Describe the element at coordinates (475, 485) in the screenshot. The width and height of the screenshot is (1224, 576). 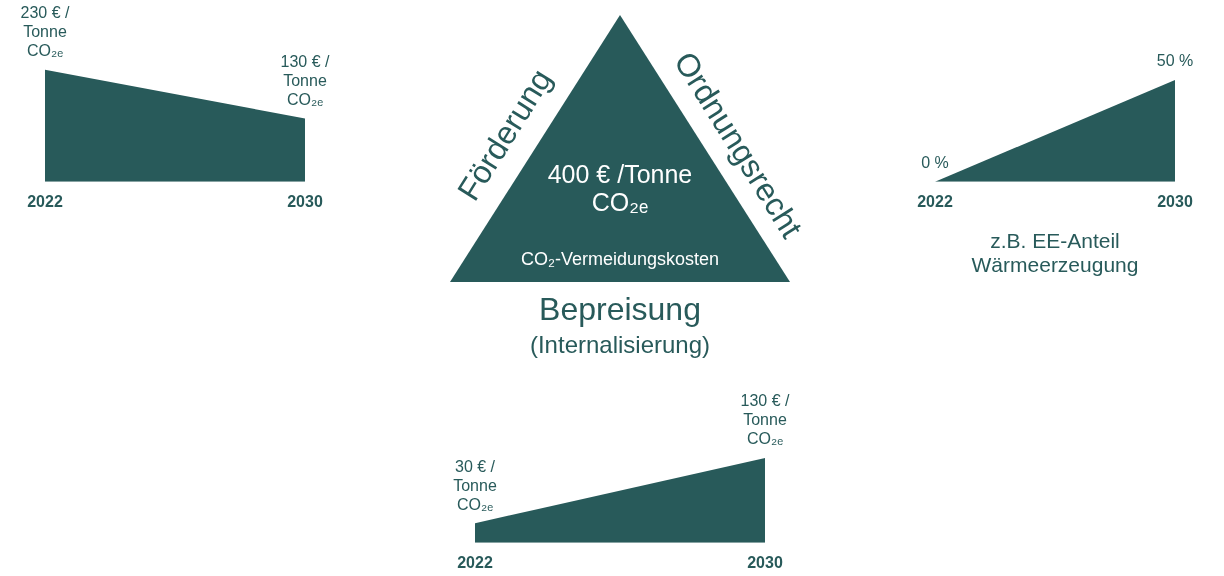
I see `data-label: 30 € / Tonne CO₂ₑ` at that location.